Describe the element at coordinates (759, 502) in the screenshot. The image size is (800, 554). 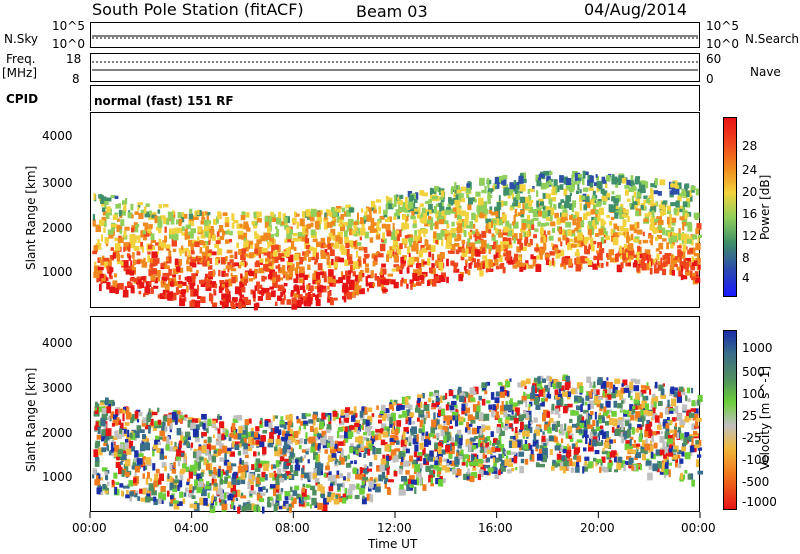
I see `velocity-cbar-tick-m1000: -1000` at that location.